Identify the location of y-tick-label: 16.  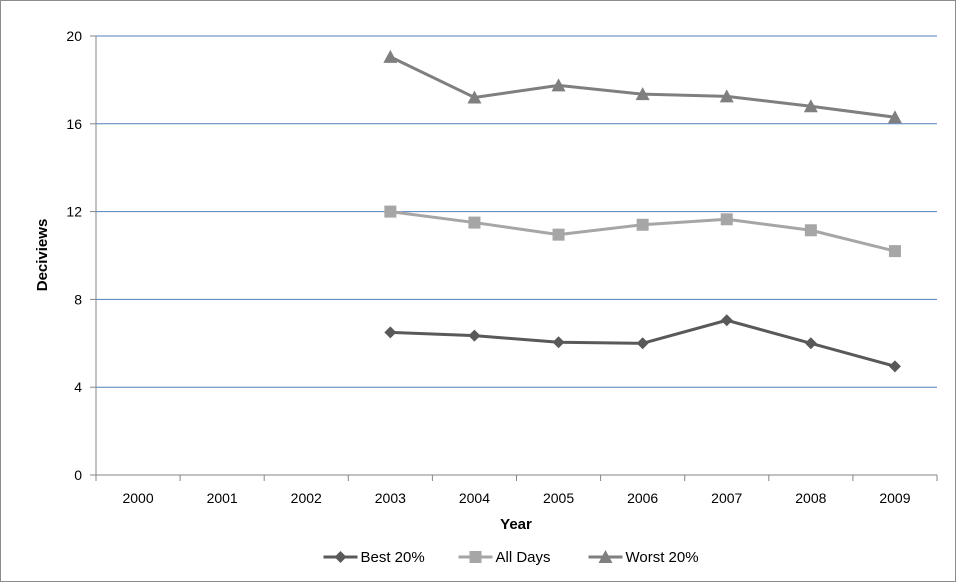
(74, 124).